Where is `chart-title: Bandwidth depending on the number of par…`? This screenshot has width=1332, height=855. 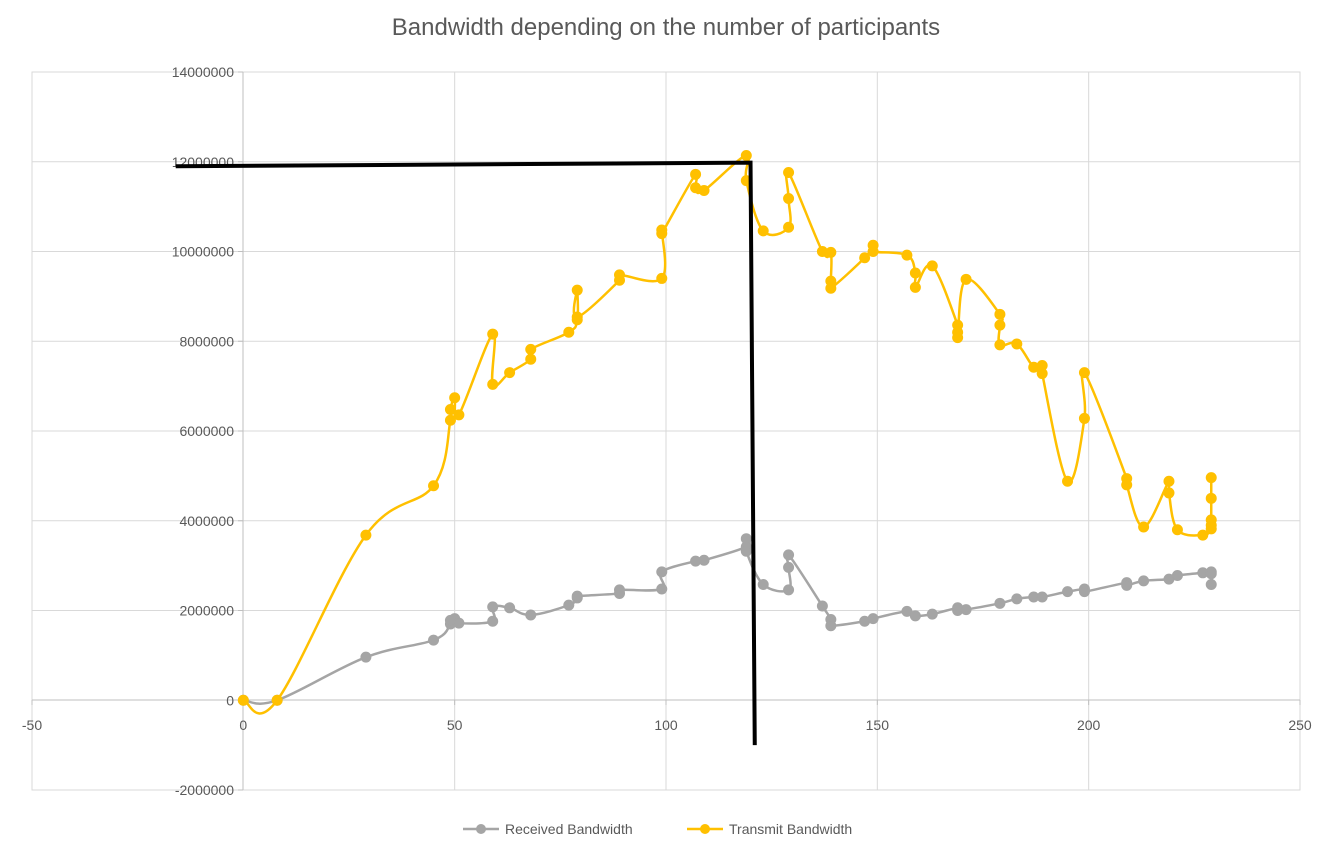
chart-title: Bandwidth depending on the number of par… is located at coordinates (666, 27).